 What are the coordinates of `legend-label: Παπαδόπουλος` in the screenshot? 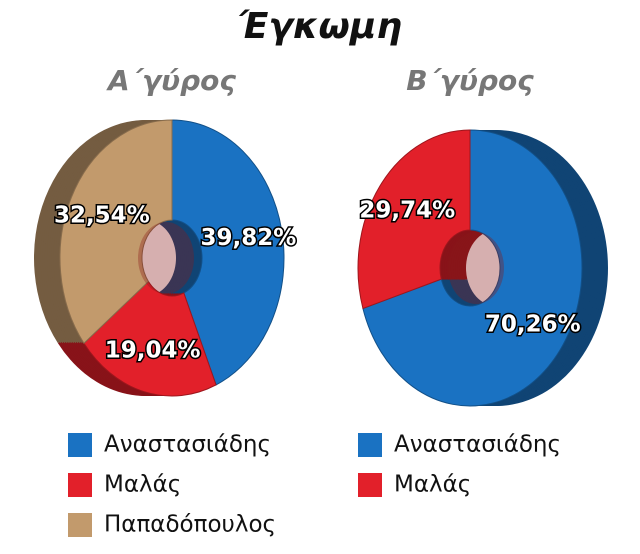 It's located at (190, 525).